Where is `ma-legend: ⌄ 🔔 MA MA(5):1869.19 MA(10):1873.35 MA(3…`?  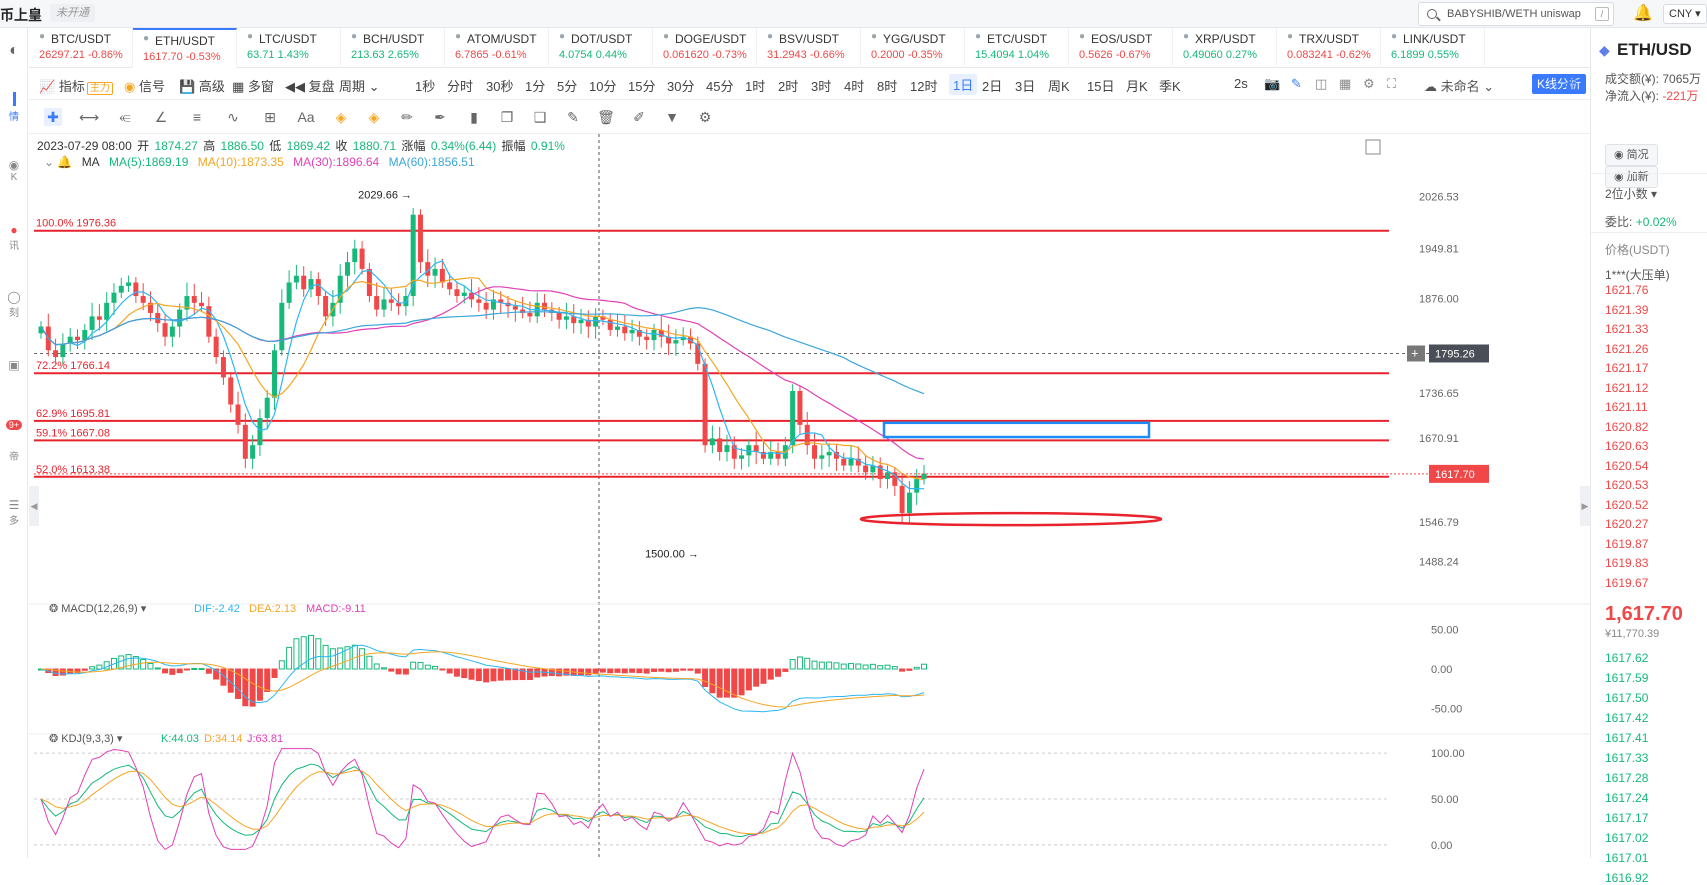 ma-legend: ⌄ 🔔 MA MA(5):1869.19 MA(10):1873.35 MA(3… is located at coordinates (259, 162).